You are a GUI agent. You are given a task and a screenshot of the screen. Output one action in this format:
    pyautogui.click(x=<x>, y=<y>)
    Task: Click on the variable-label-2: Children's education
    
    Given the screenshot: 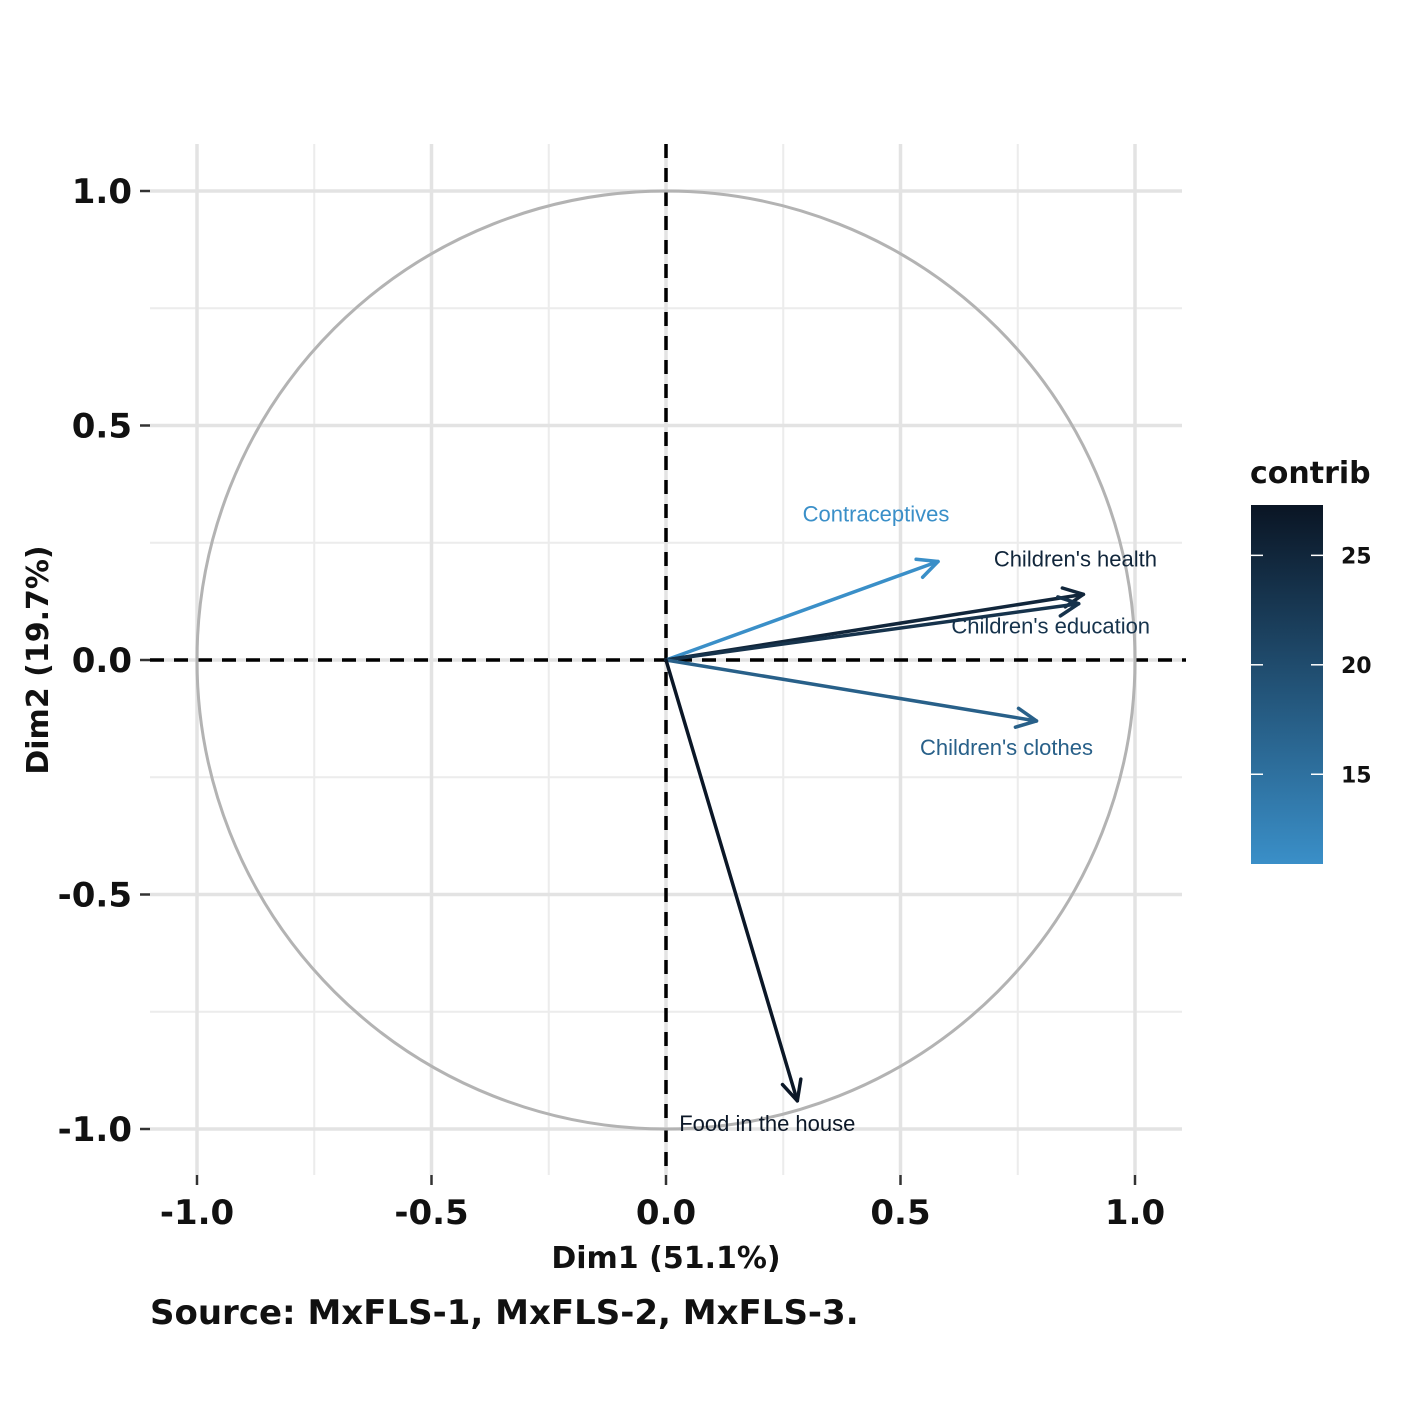 What is the action you would take?
    pyautogui.click(x=1050, y=626)
    